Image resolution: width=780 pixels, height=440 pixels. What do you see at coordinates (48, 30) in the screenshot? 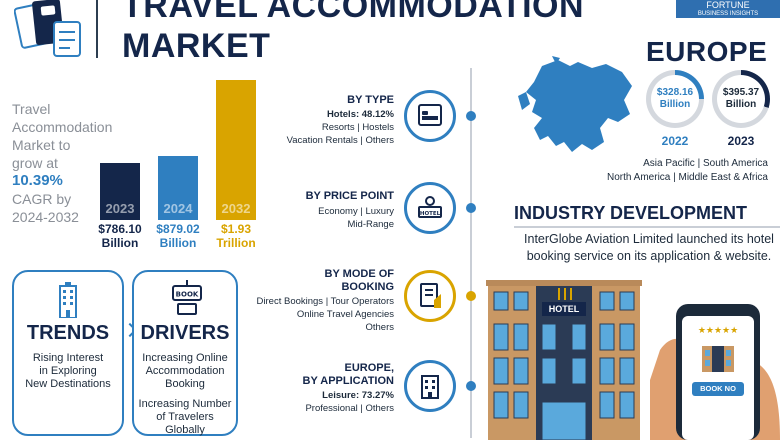
I see `travel-documents-icon` at bounding box center [48, 30].